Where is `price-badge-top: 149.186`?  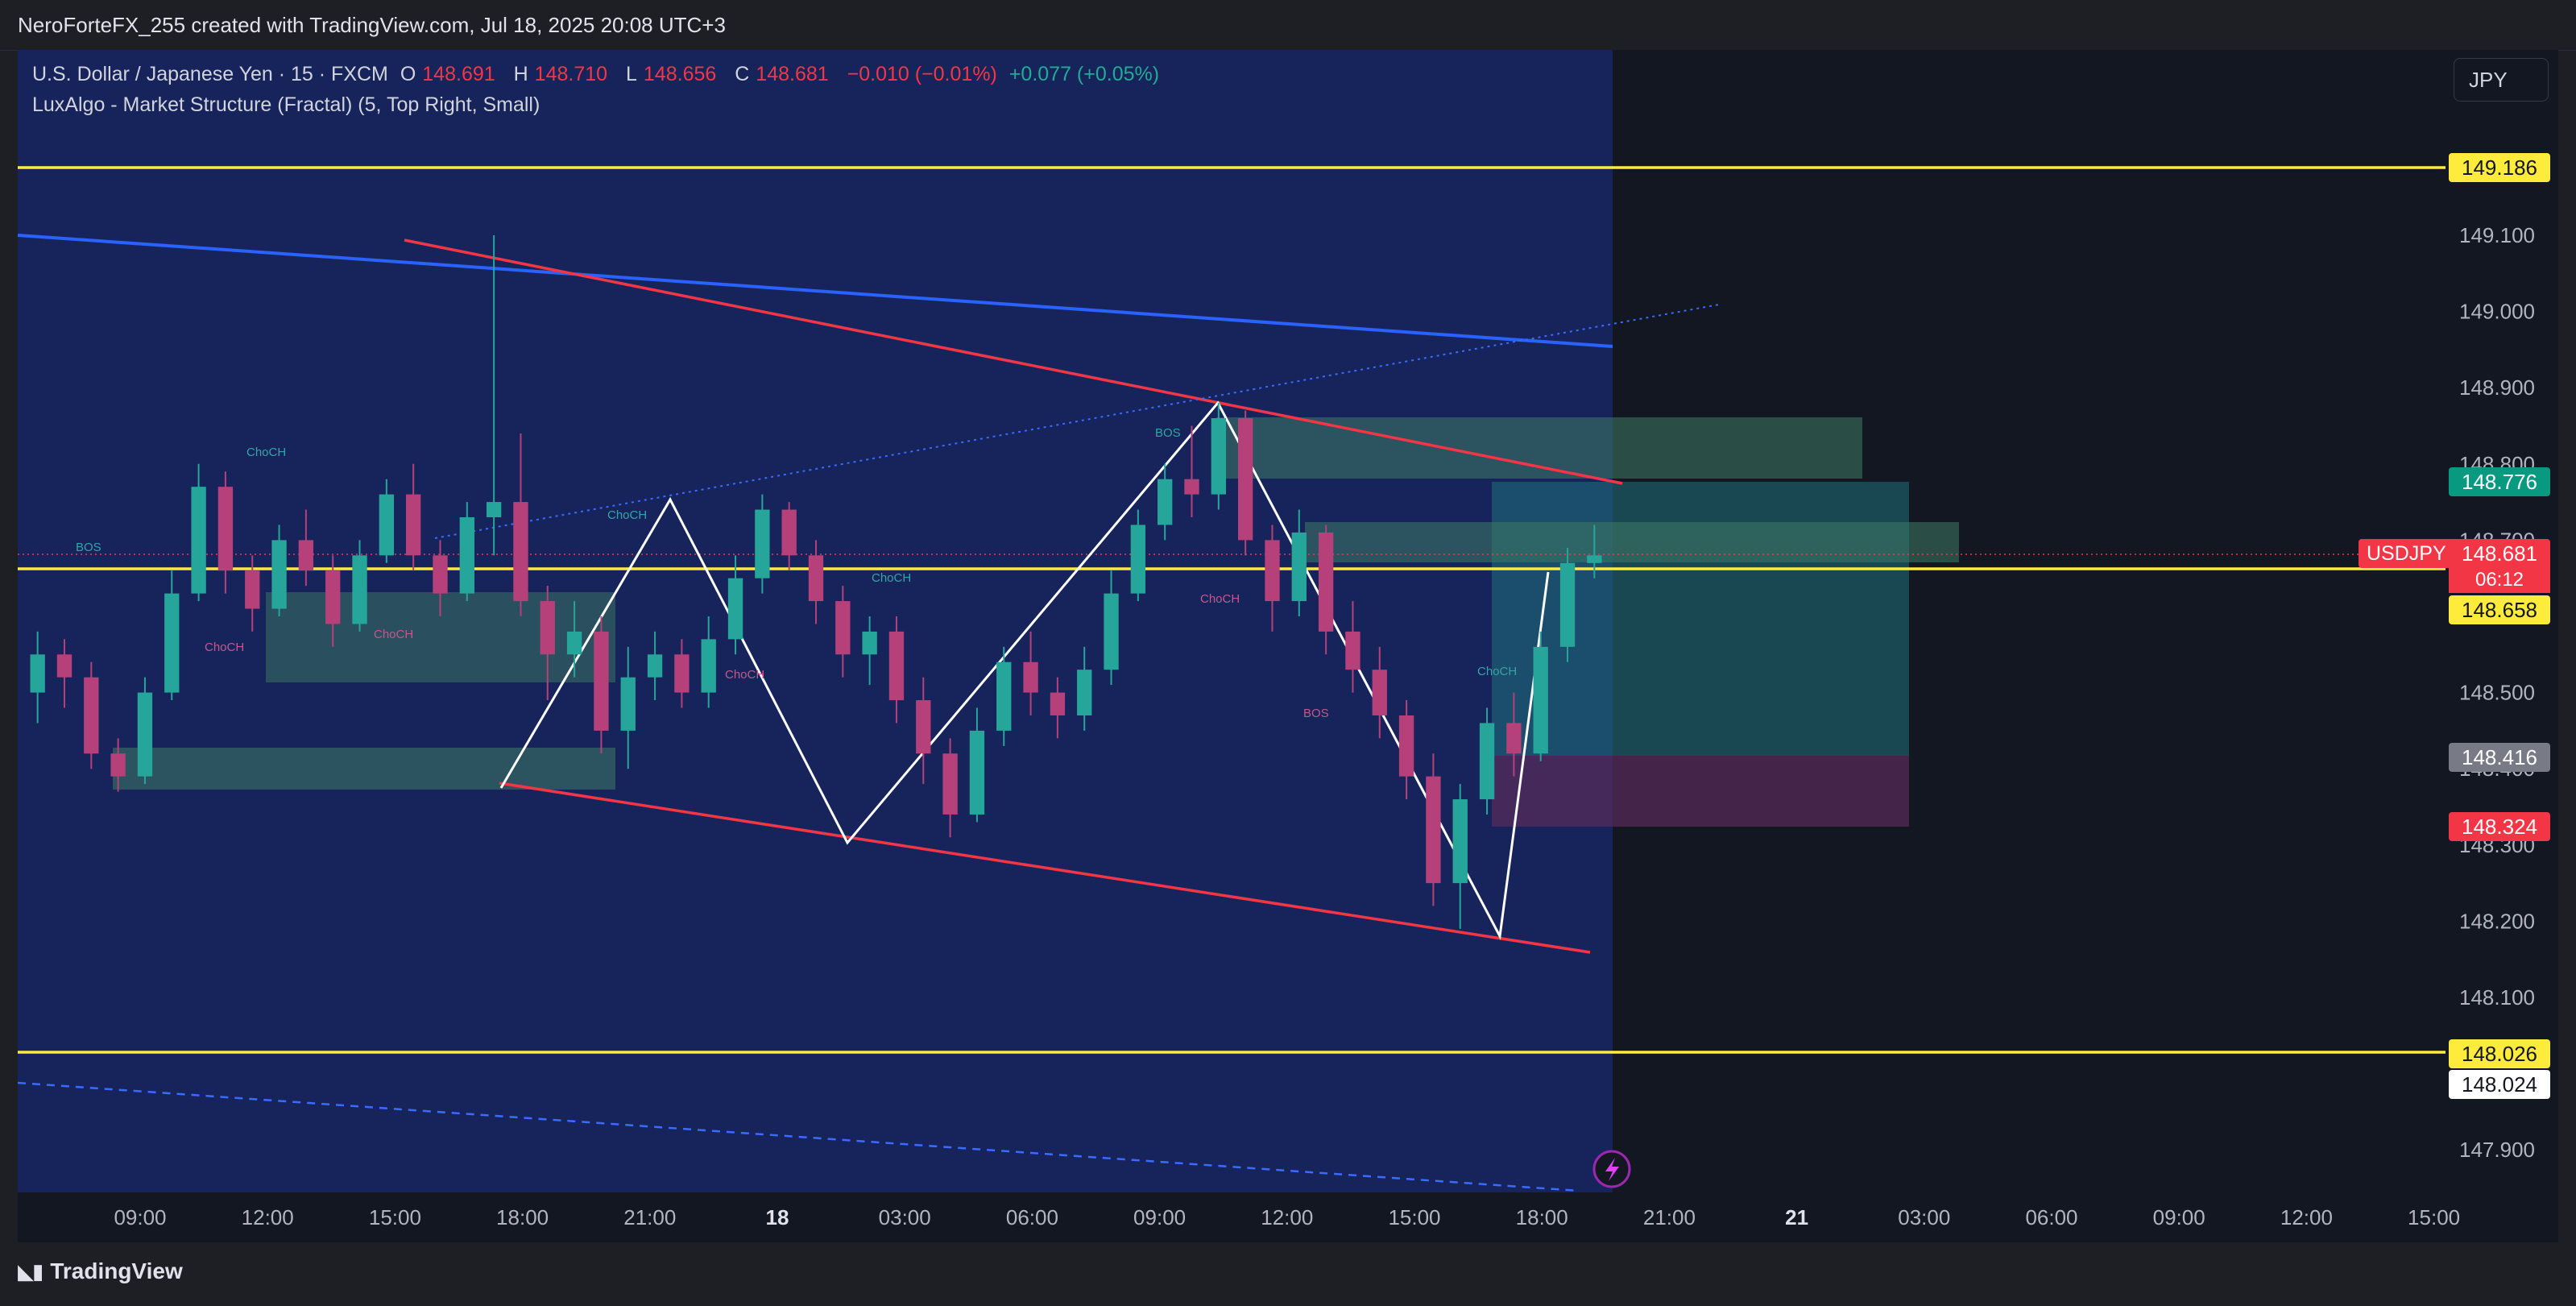 price-badge-top: 149.186 is located at coordinates (2499, 167).